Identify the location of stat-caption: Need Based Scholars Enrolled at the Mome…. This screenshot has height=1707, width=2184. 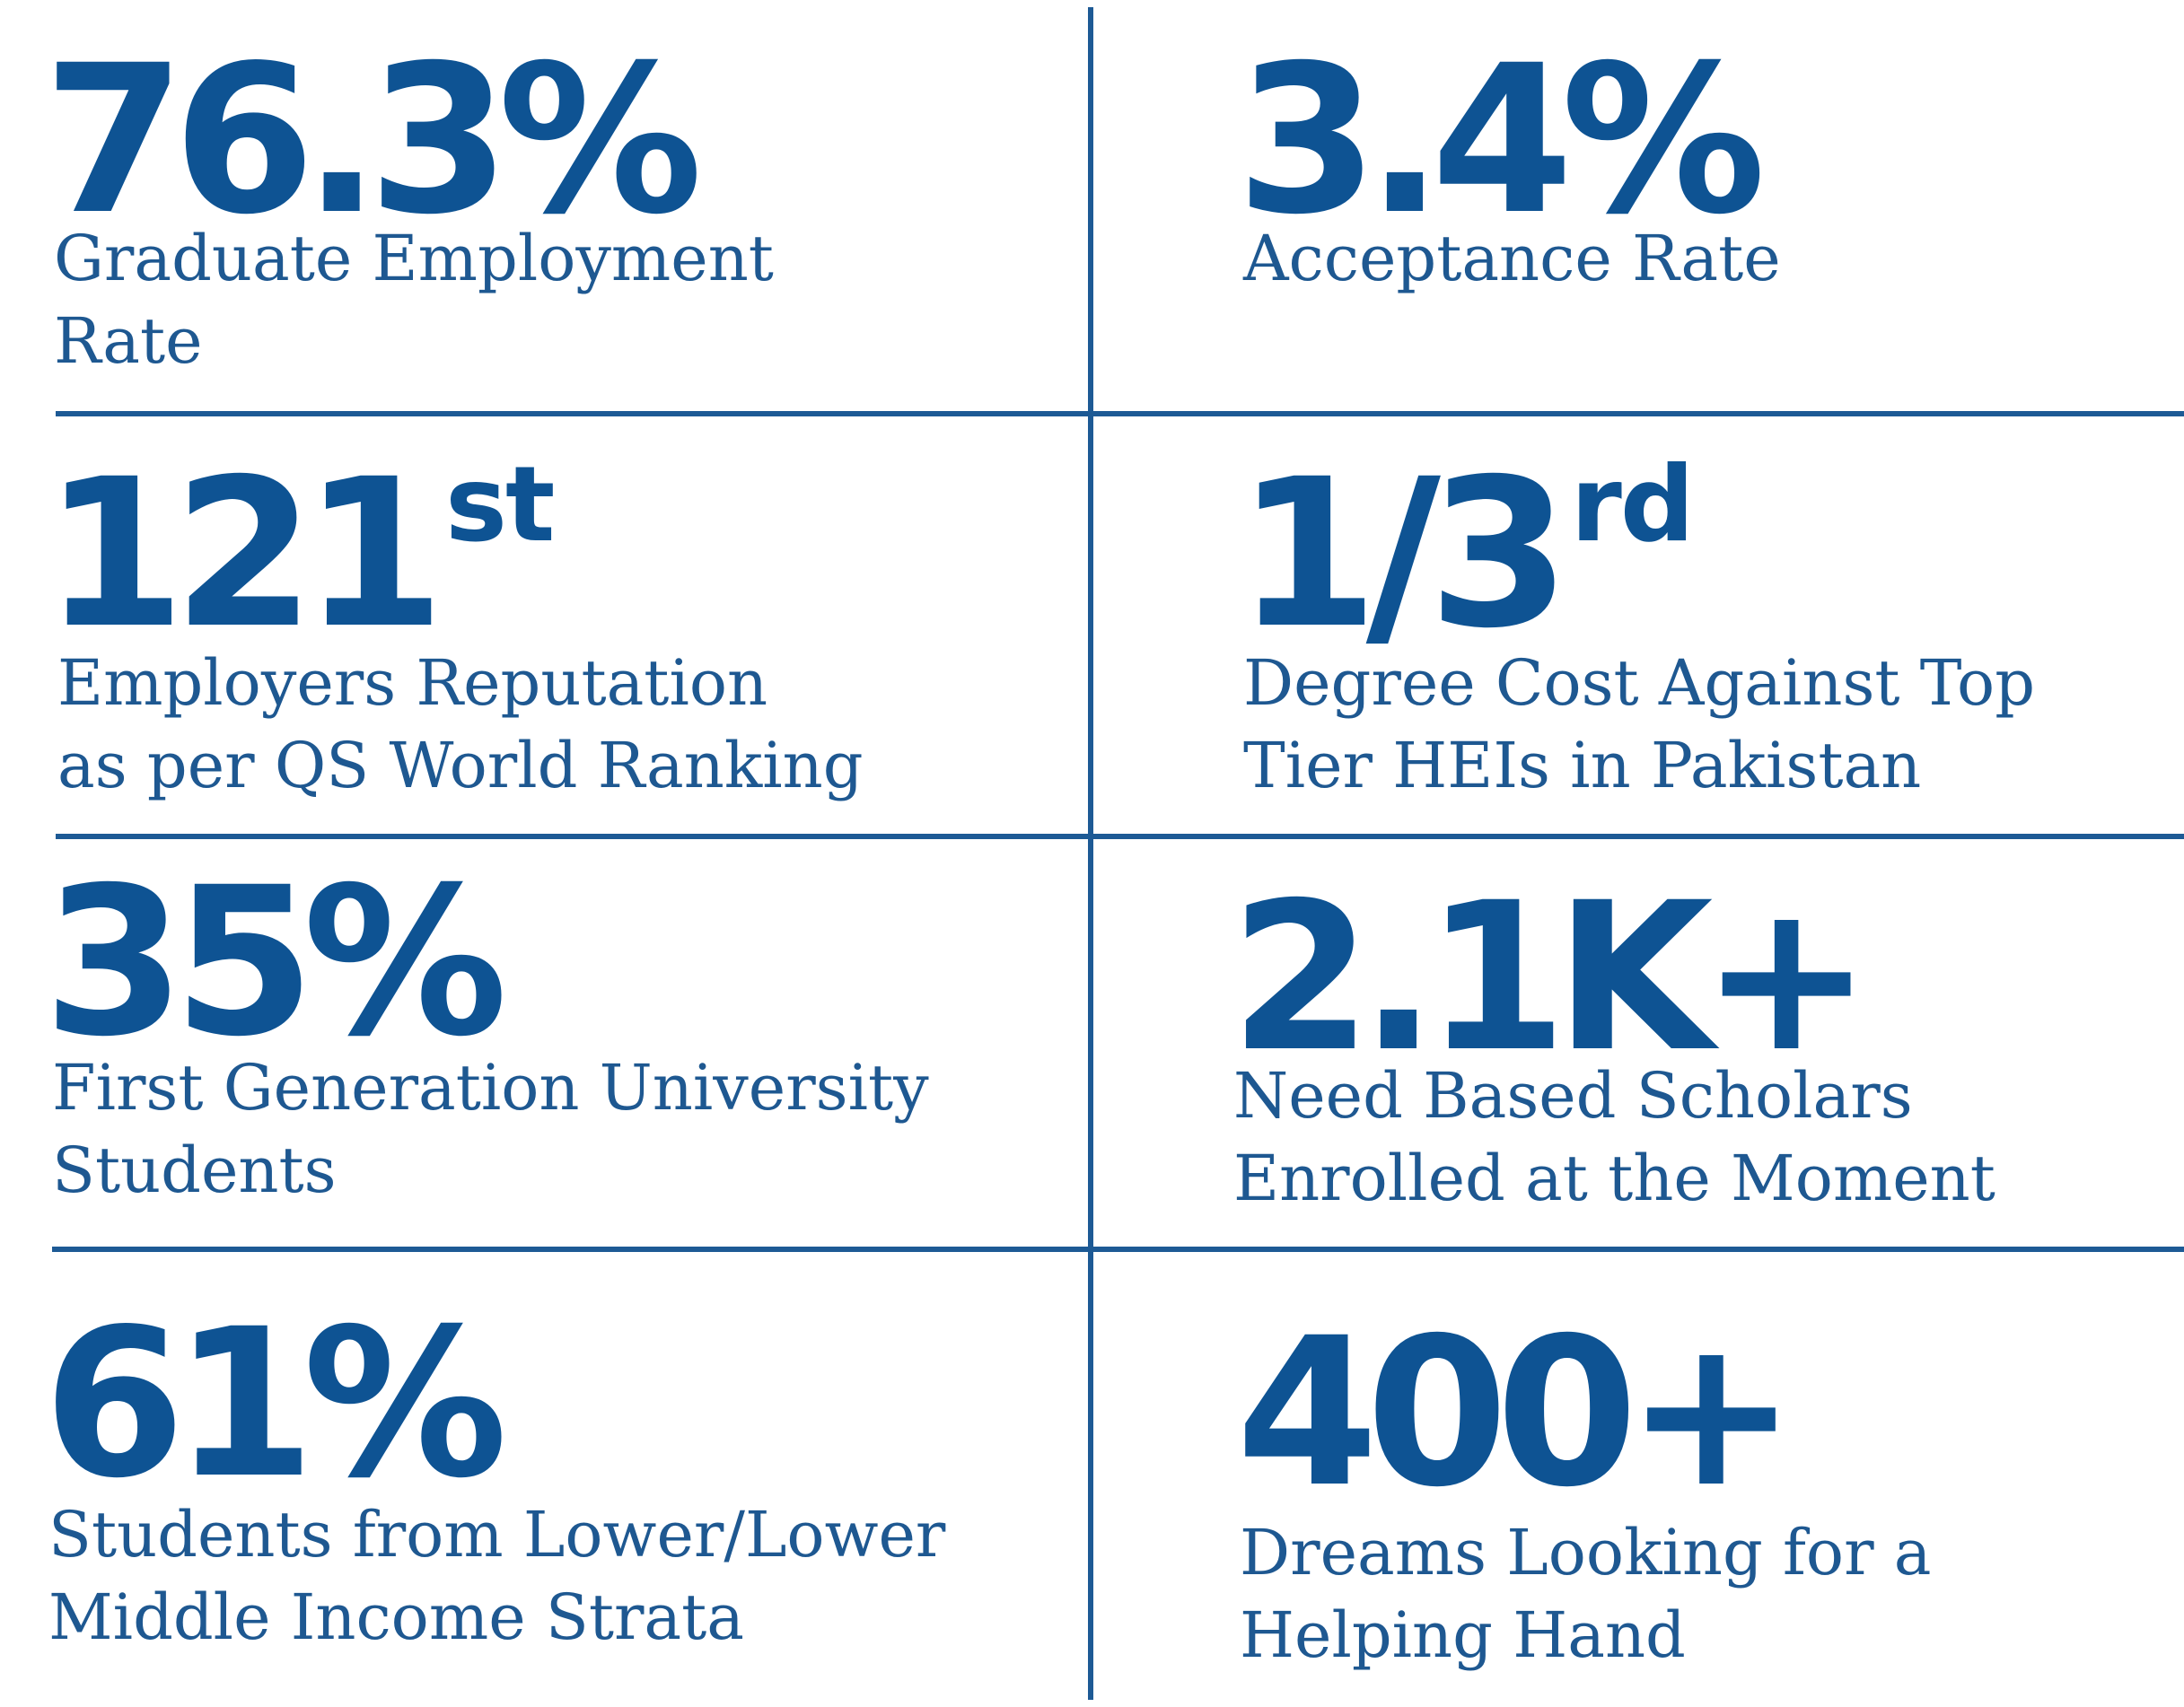
(1614, 1137).